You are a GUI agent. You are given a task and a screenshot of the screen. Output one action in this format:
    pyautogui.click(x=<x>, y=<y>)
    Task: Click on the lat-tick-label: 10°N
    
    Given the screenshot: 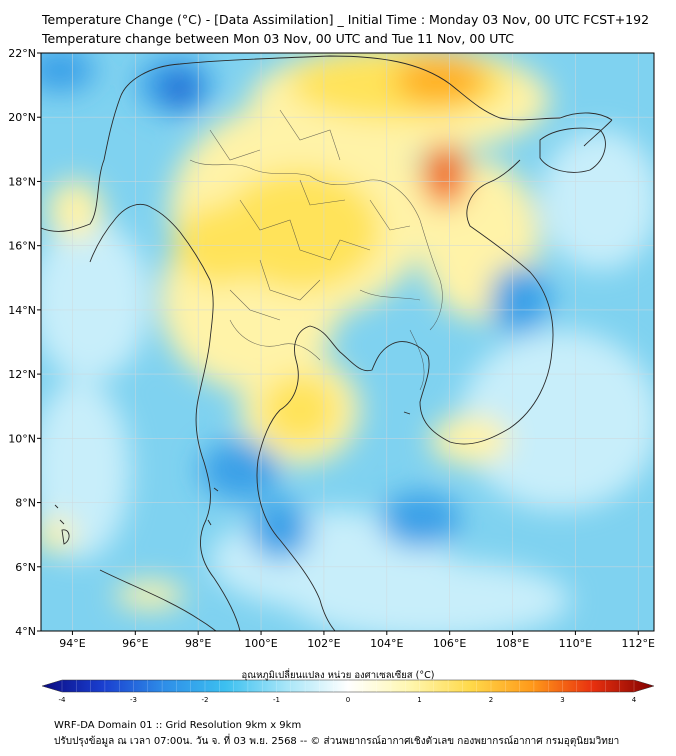 What is the action you would take?
    pyautogui.click(x=22, y=438)
    